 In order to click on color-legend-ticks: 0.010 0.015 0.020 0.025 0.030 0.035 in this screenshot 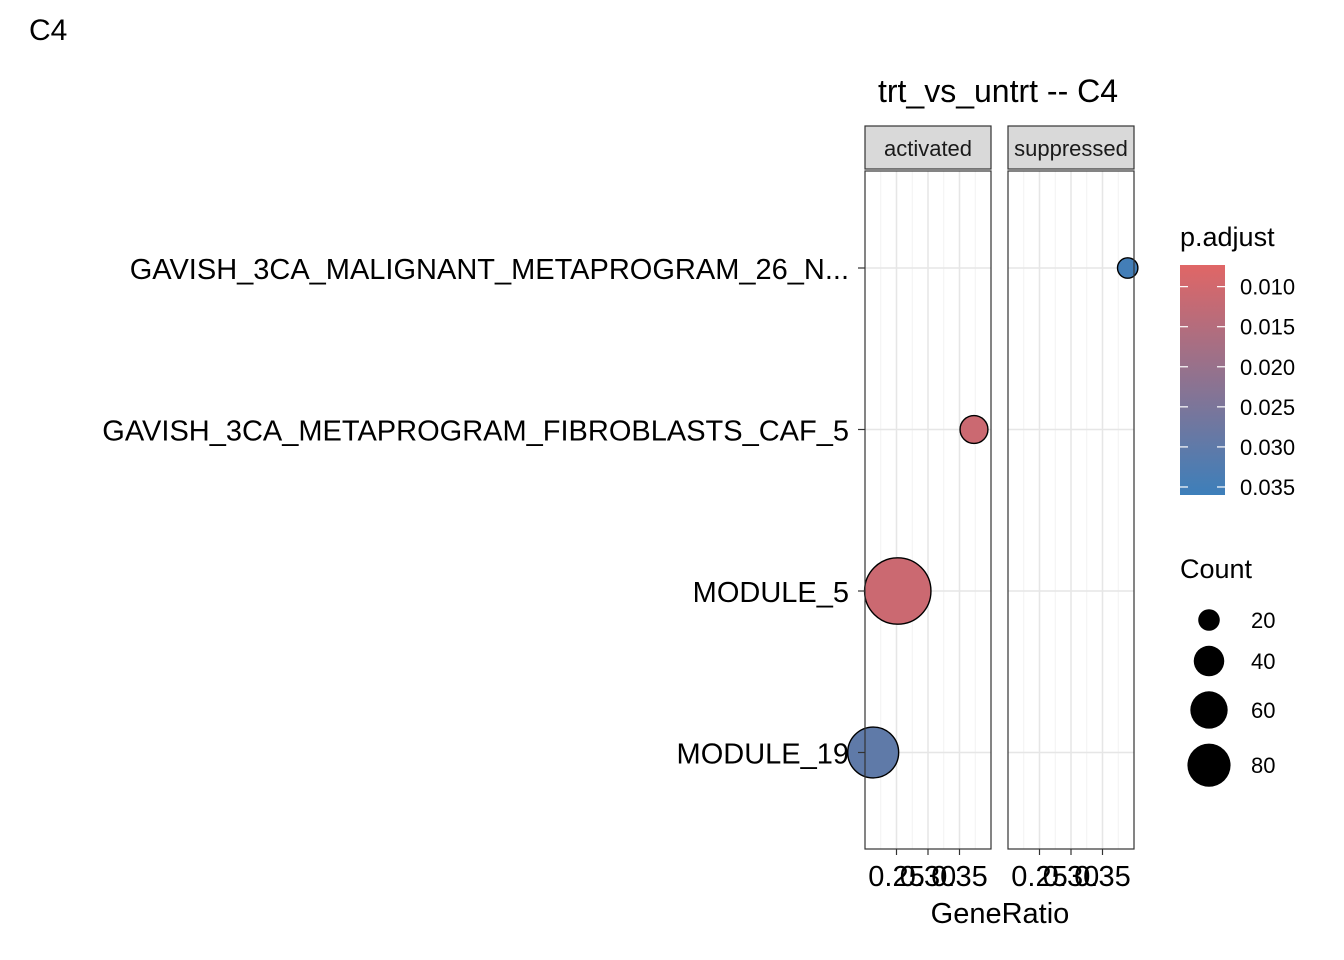, I will do `click(1237, 387)`.